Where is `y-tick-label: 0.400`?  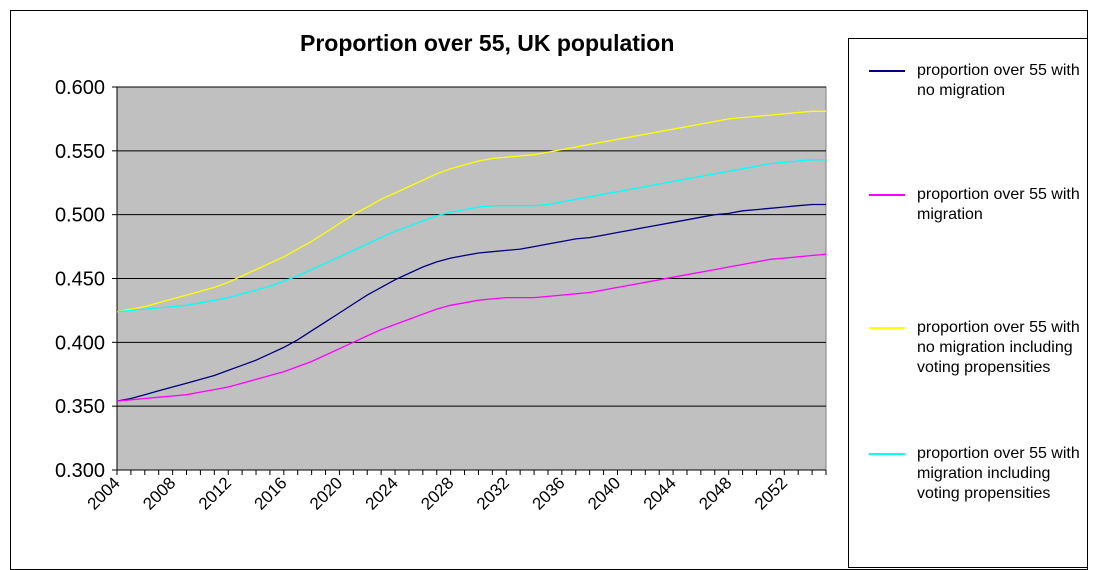 y-tick-label: 0.400 is located at coordinates (80, 343).